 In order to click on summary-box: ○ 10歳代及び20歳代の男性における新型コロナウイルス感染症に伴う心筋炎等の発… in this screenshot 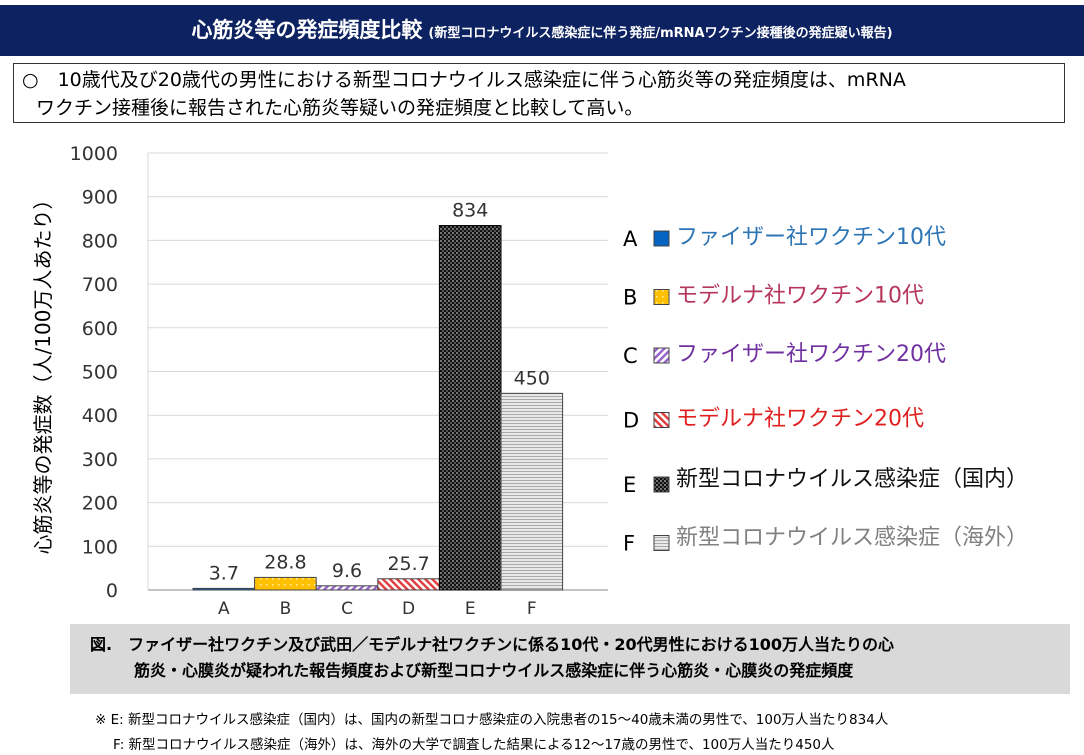, I will do `click(539, 93)`.